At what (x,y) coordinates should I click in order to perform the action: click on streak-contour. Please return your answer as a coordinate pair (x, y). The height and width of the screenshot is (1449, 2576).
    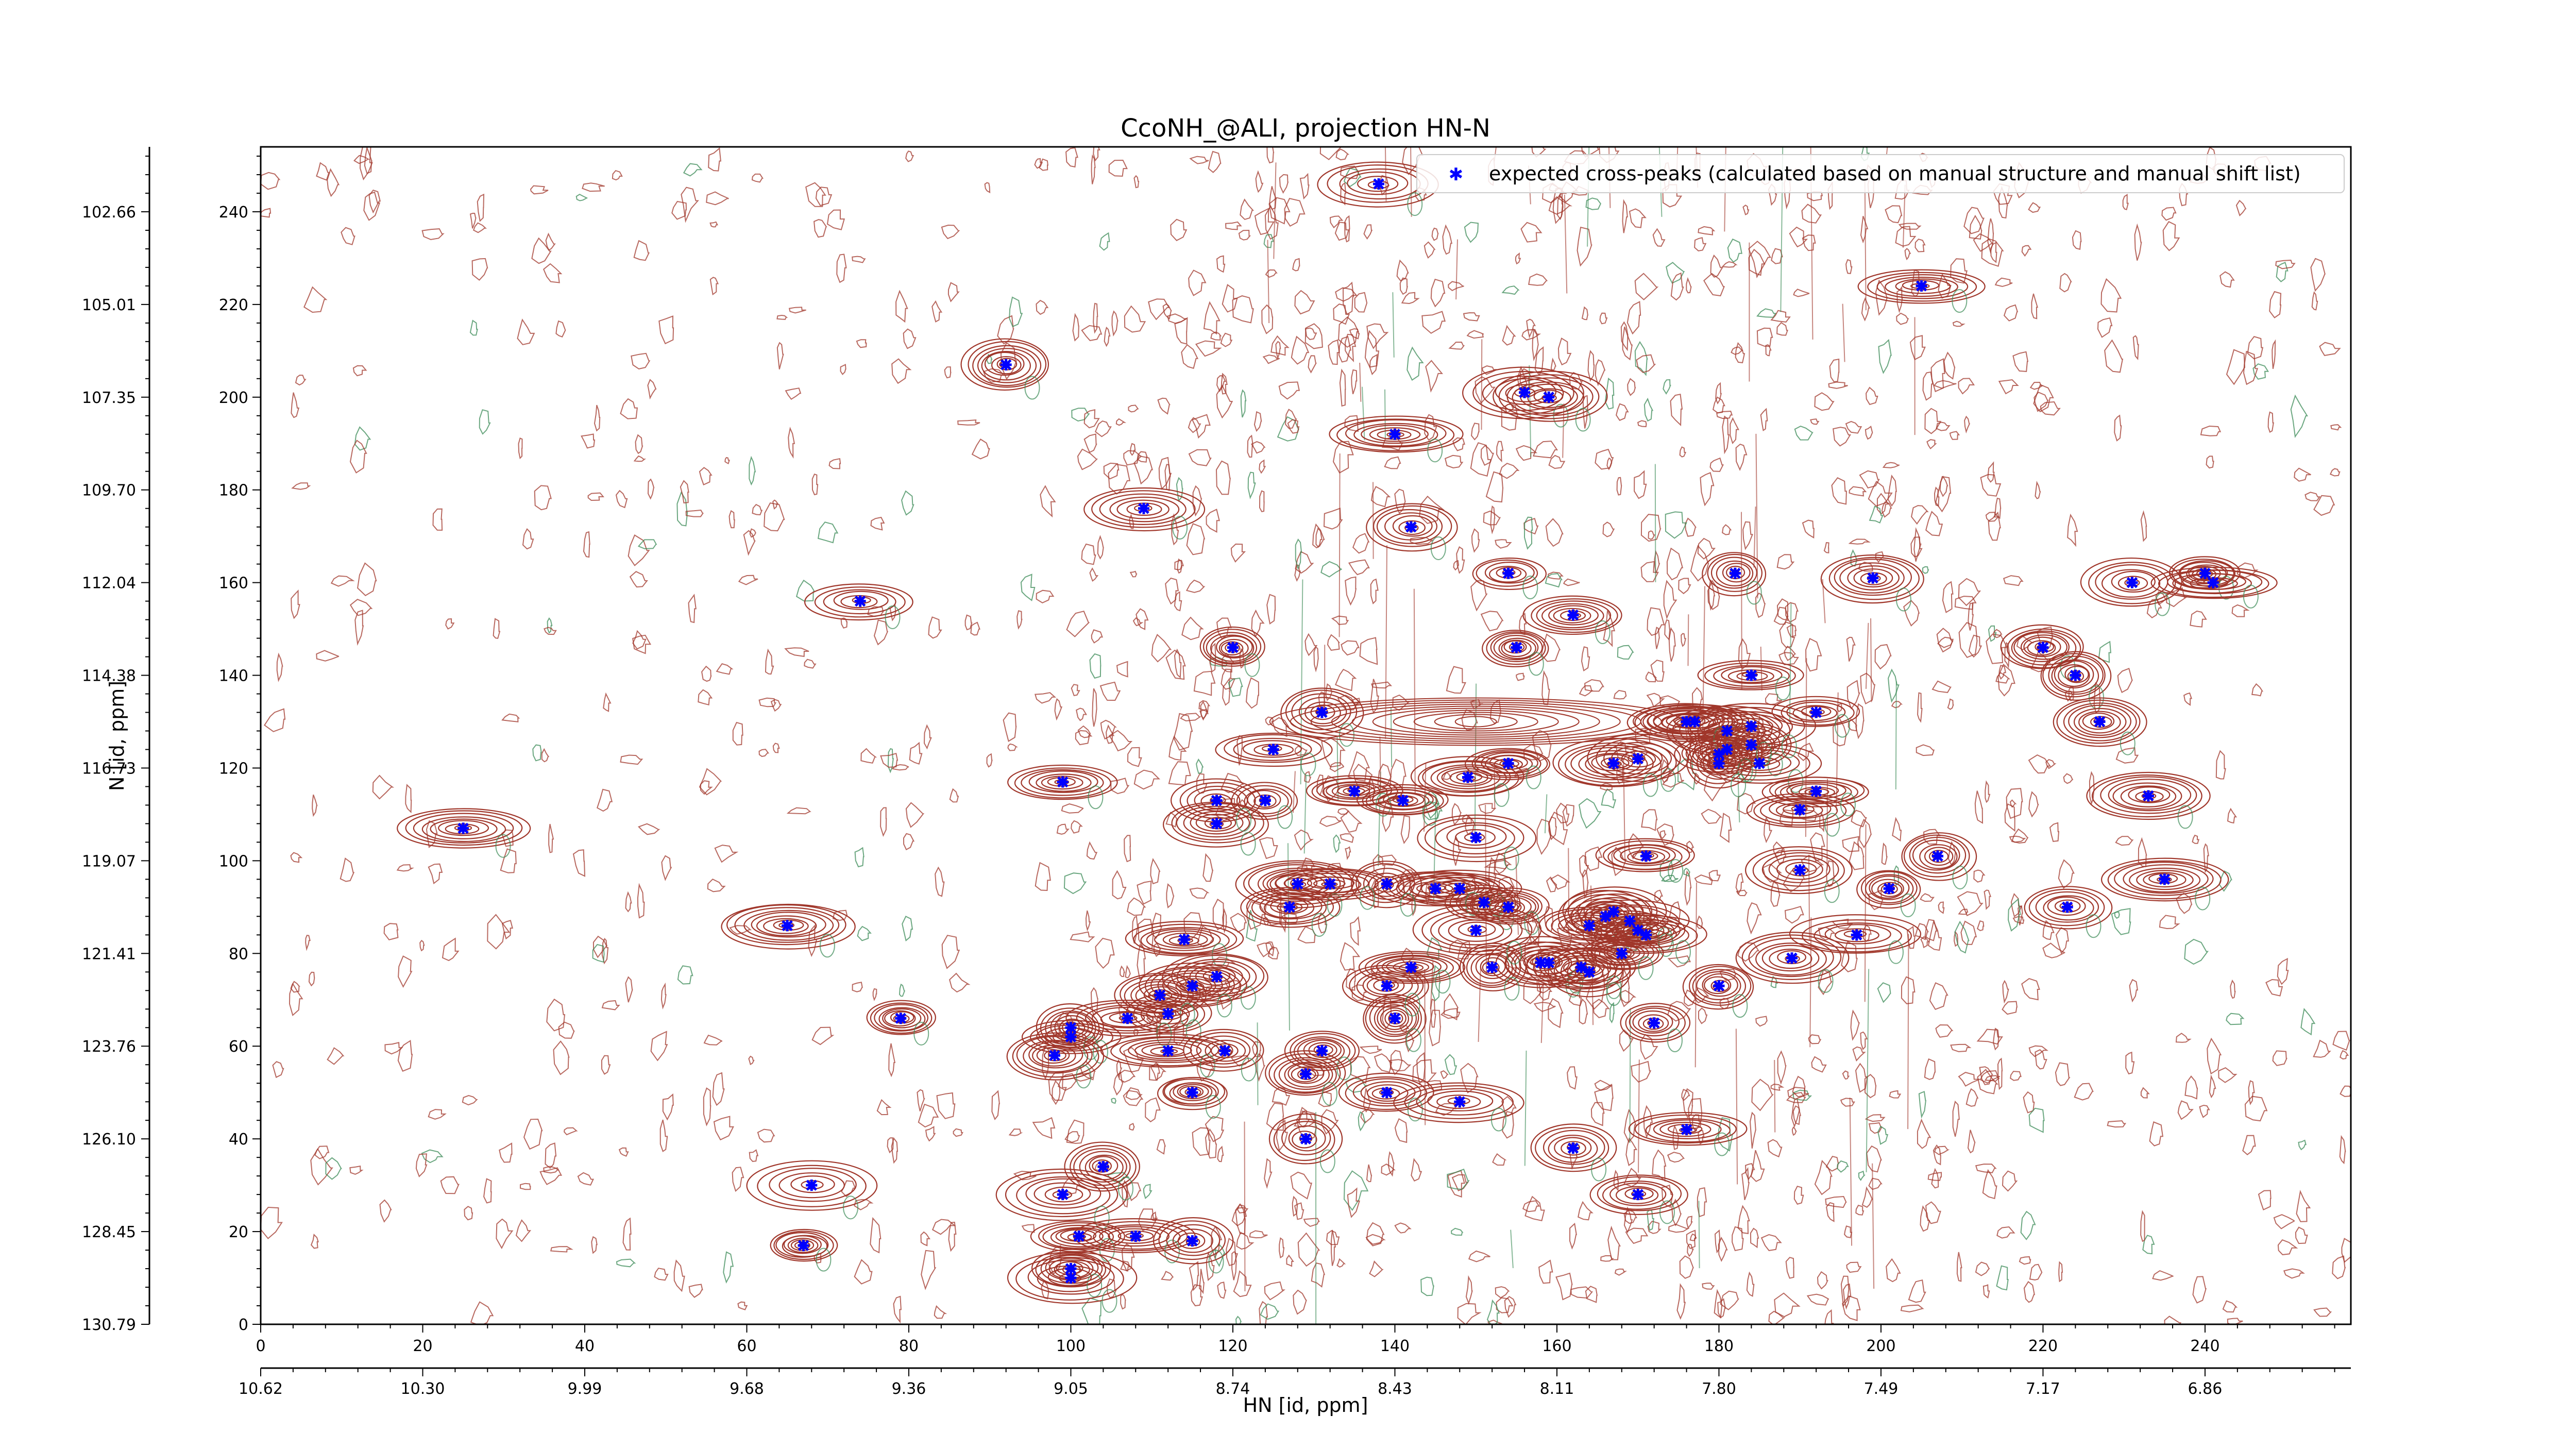
    Looking at the image, I should click on (1411, 182).